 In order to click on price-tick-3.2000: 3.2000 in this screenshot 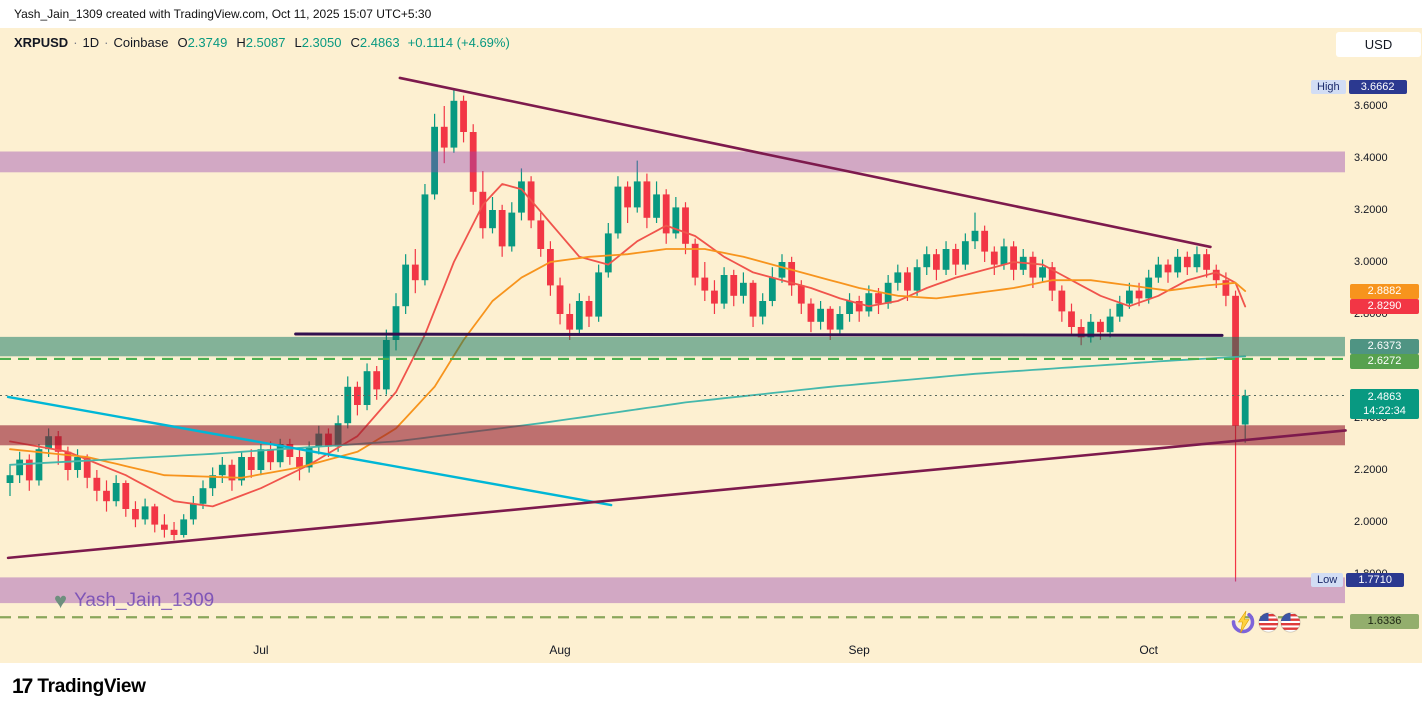, I will do `click(1371, 210)`.